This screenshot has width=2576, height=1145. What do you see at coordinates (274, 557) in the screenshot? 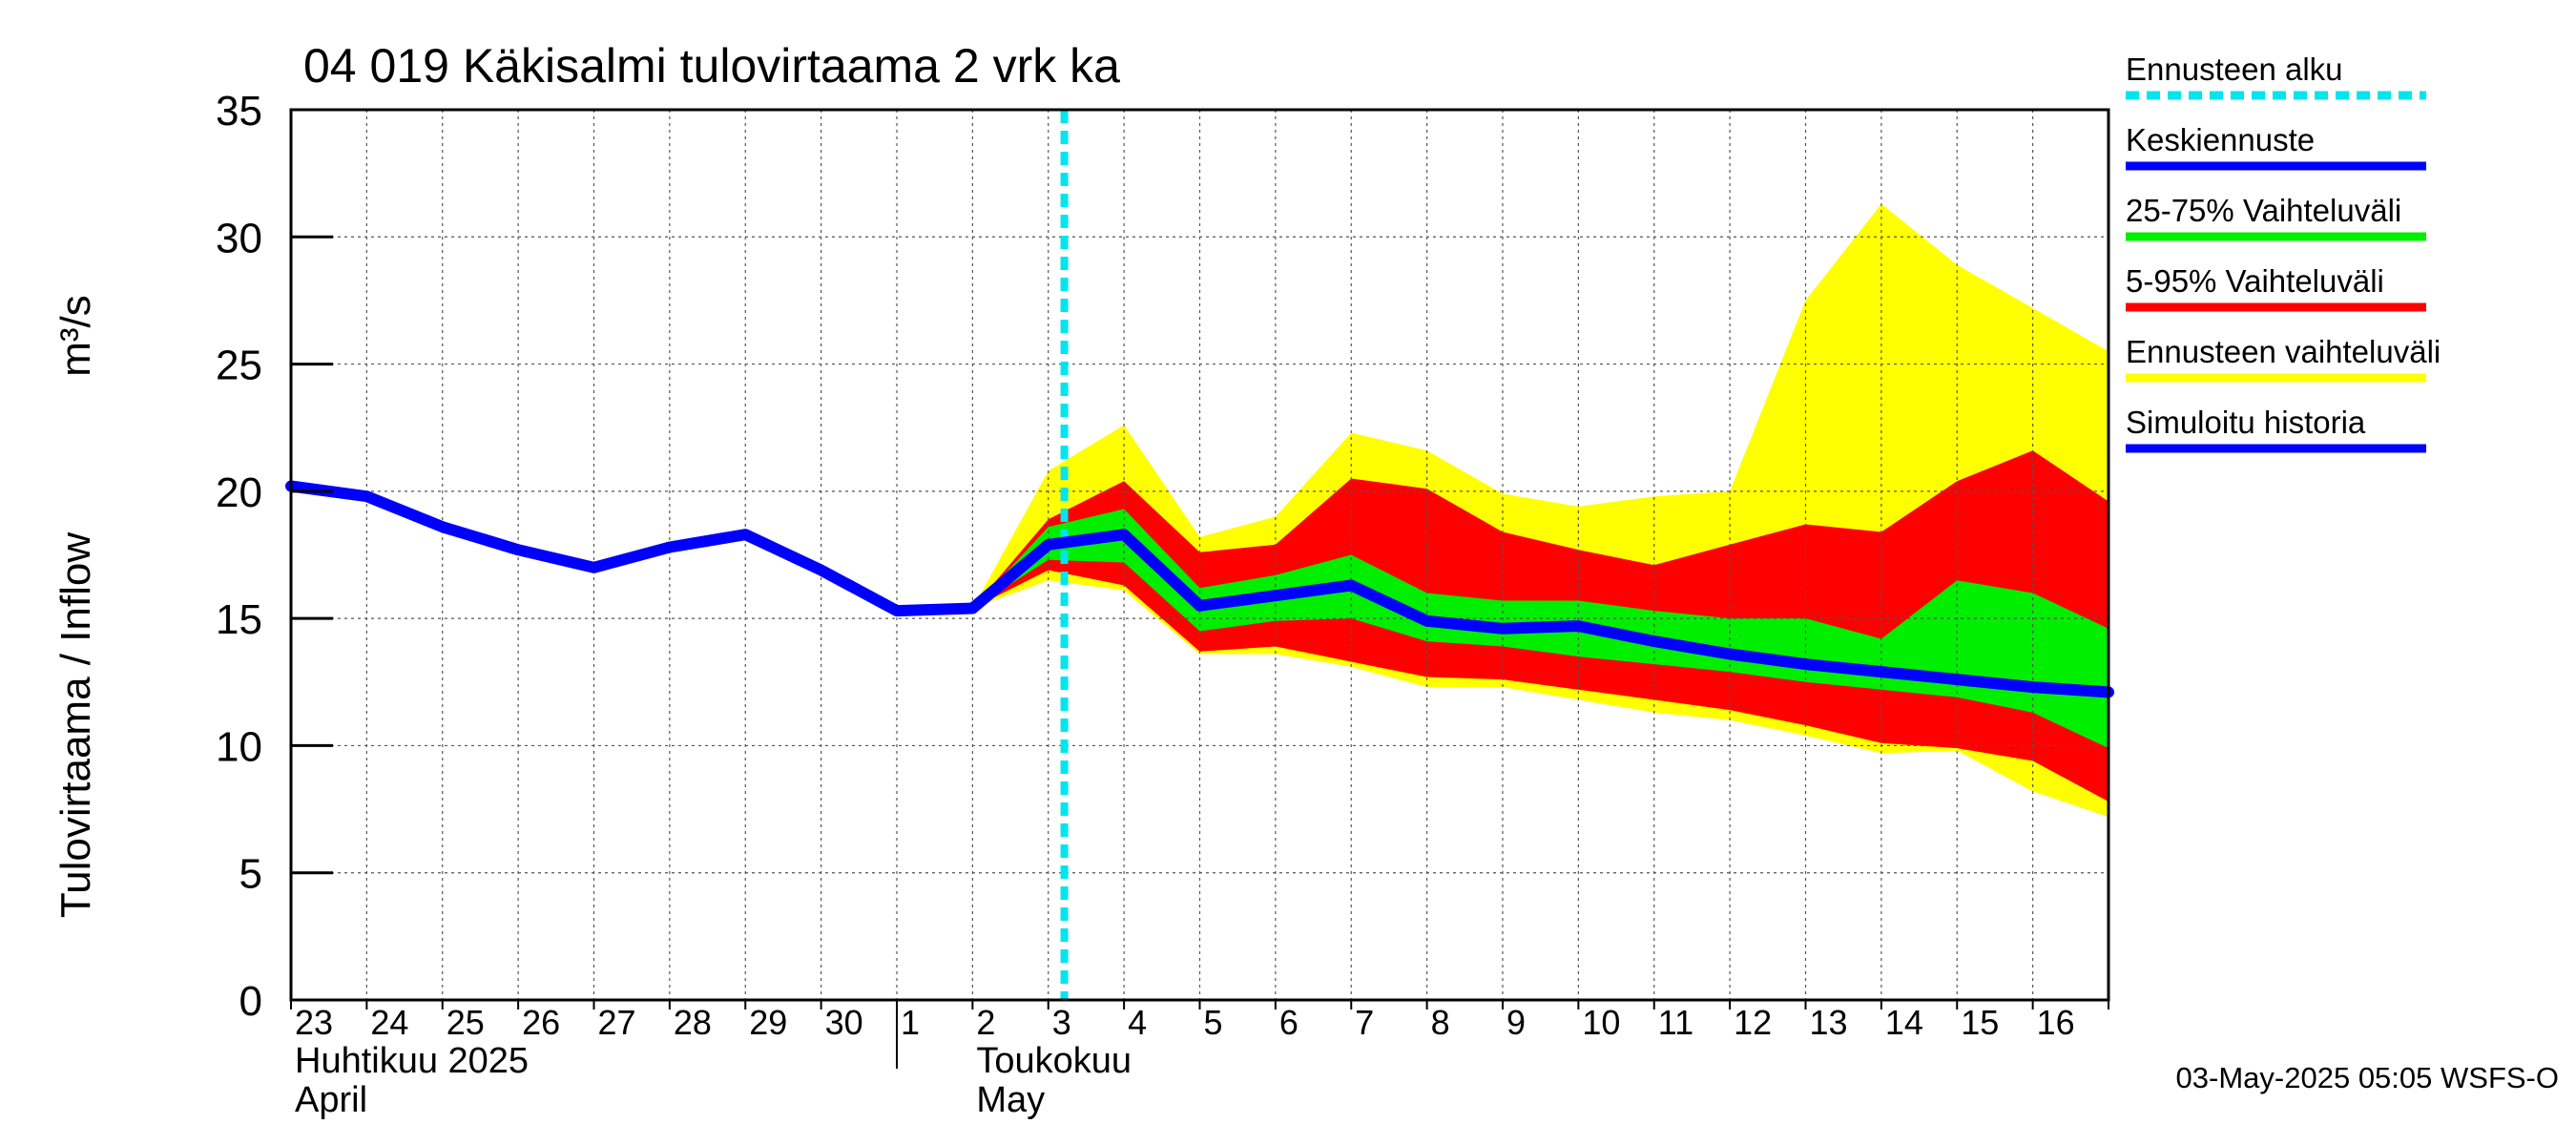
I see `y-axis: 0 5 10 15 20 25 30 35` at bounding box center [274, 557].